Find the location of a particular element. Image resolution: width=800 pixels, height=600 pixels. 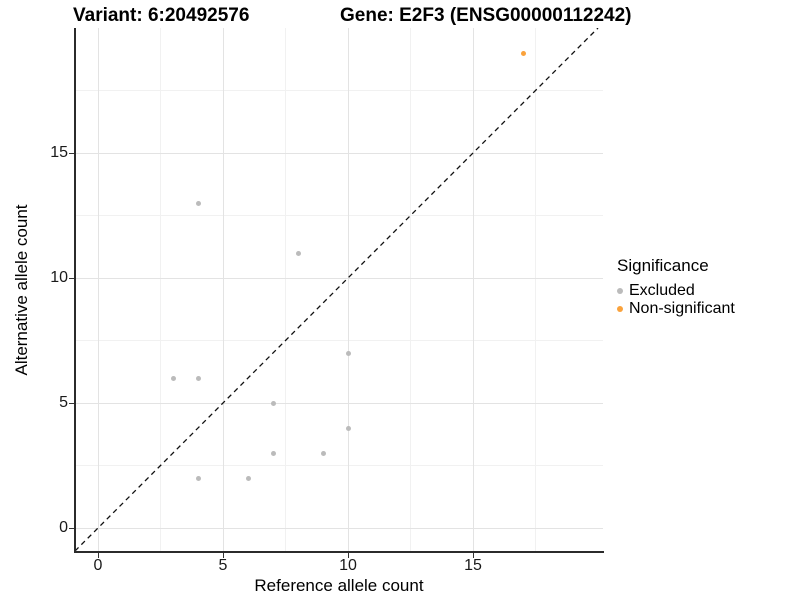

variant-title: Variant: 6:20492576 is located at coordinates (161, 15).